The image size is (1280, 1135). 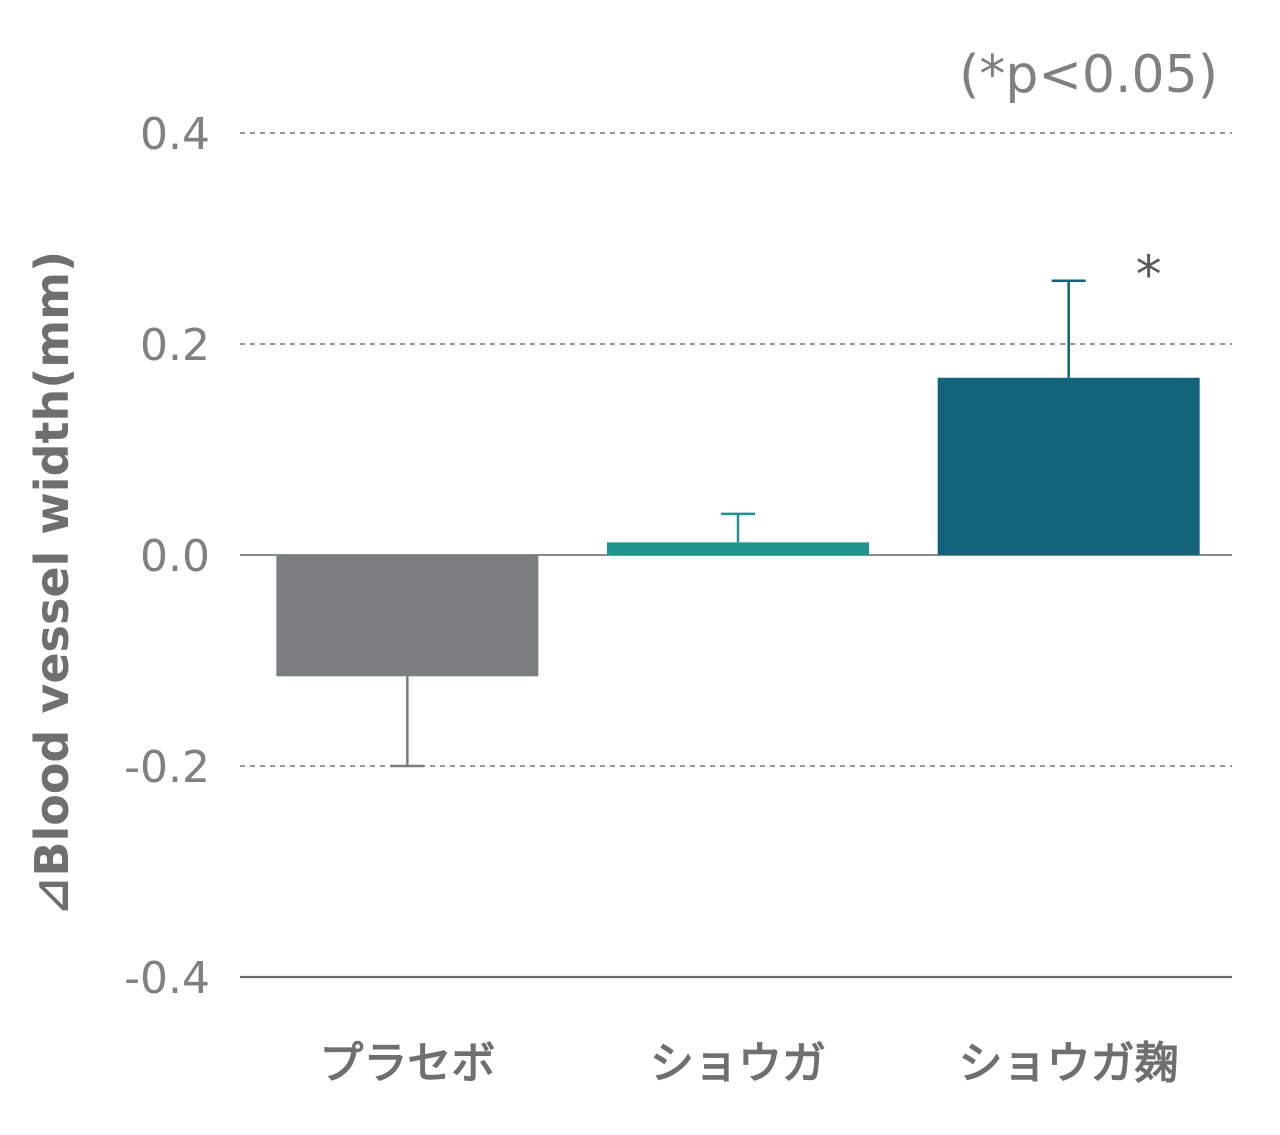 What do you see at coordinates (175, 556) in the screenshot?
I see `y-tick-label: 0.0` at bounding box center [175, 556].